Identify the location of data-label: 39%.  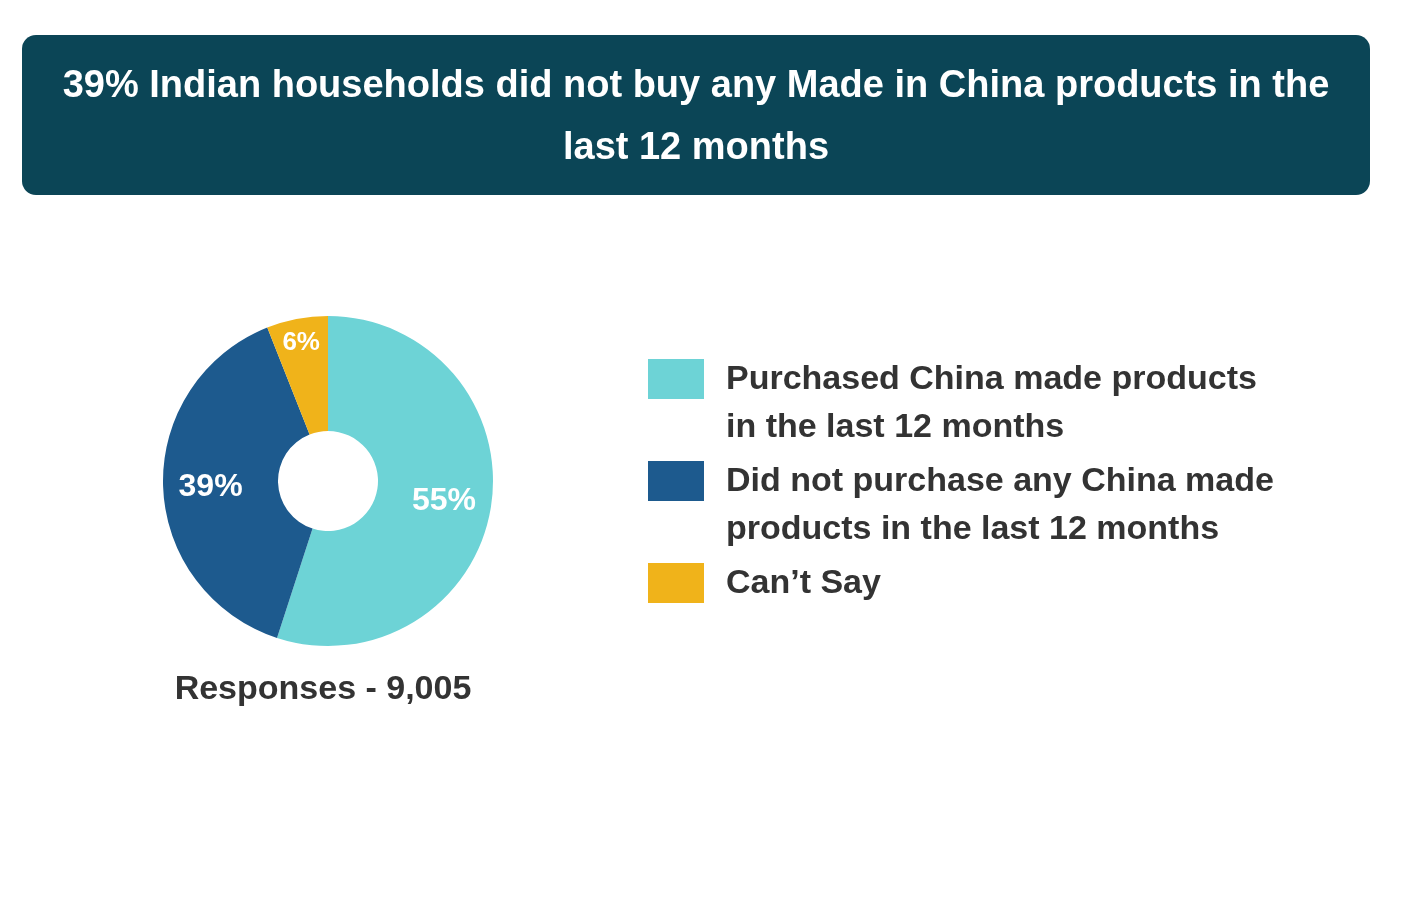
(210, 484).